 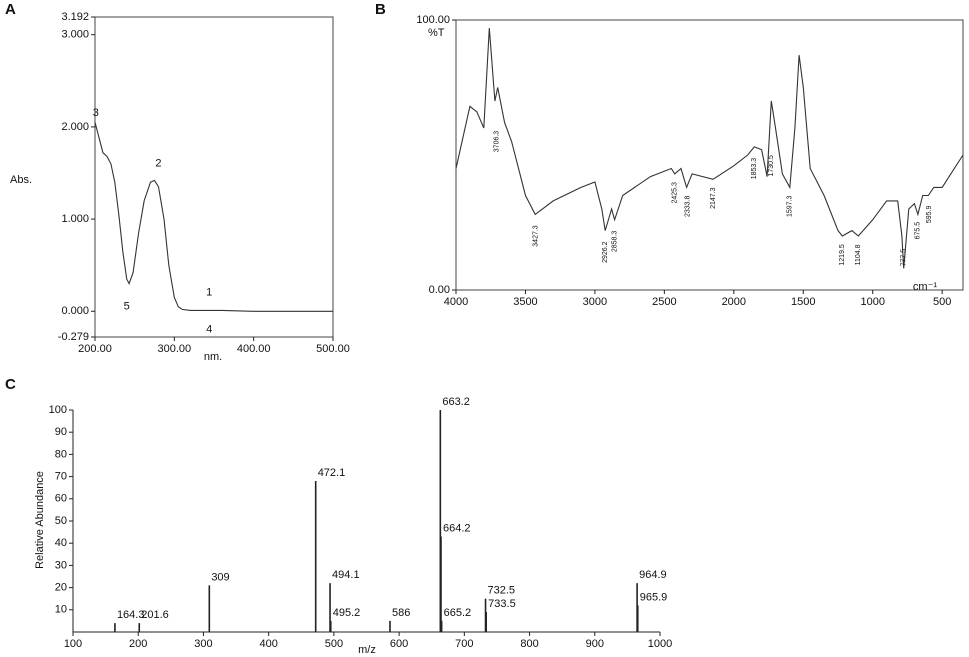 What do you see at coordinates (332, 473) in the screenshot?
I see `peak-label: 472.1` at bounding box center [332, 473].